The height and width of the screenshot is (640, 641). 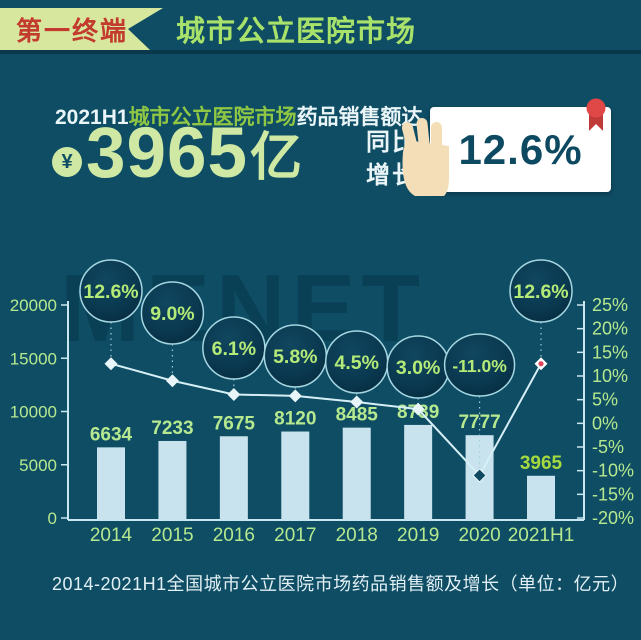 I want to click on right-axis-label: 15%, so click(x=610, y=352).